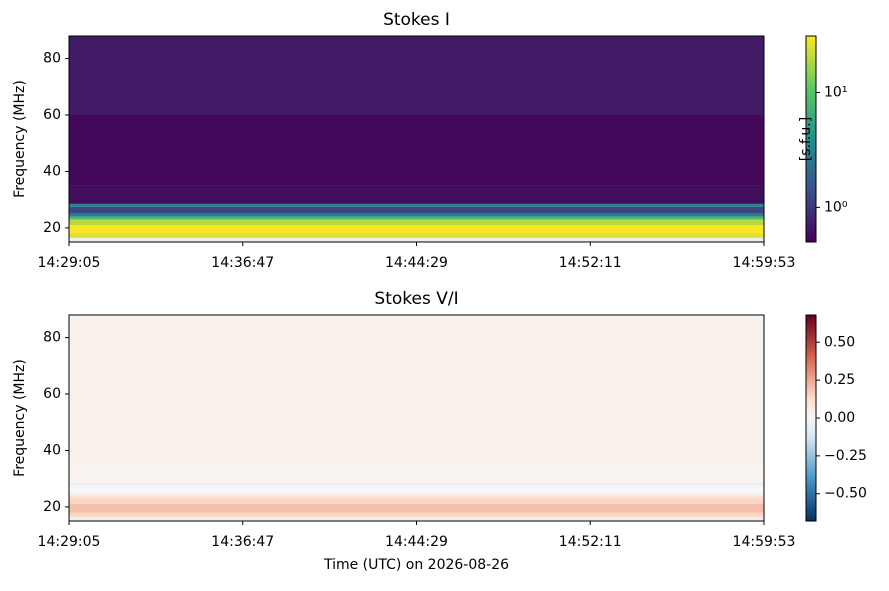 The height and width of the screenshot is (591, 889). What do you see at coordinates (839, 380) in the screenshot?
I see `colorbar-tick-label: 0.25` at bounding box center [839, 380].